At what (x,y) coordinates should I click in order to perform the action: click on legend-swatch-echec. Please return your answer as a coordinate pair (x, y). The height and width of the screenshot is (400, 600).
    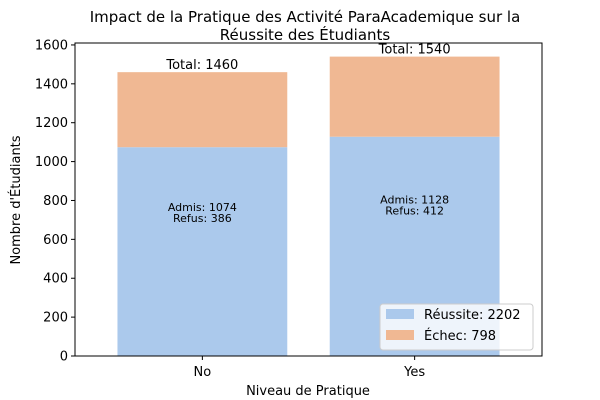
    Looking at the image, I should click on (400, 335).